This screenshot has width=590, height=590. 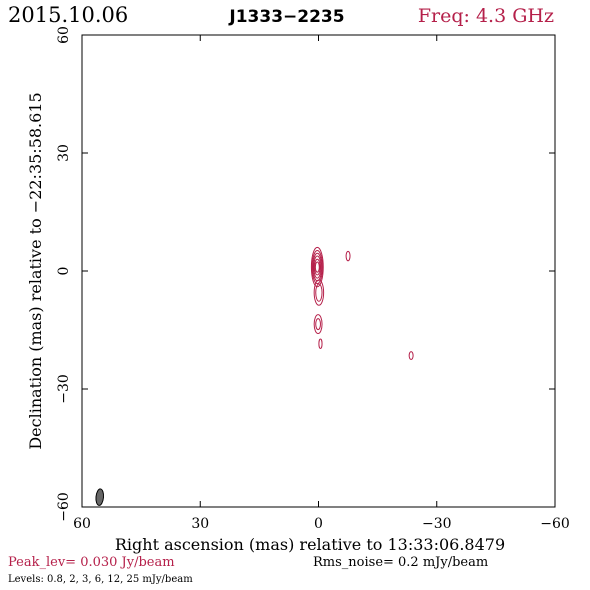 I want to click on contour-outer-jet-0.8, so click(x=318, y=324).